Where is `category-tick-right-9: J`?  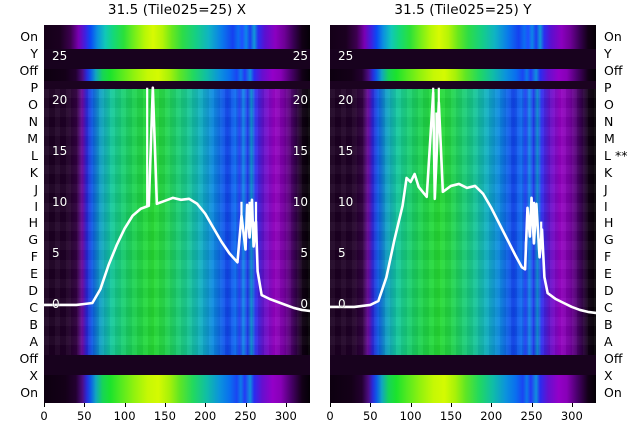
category-tick-right-9: J is located at coordinates (606, 189).